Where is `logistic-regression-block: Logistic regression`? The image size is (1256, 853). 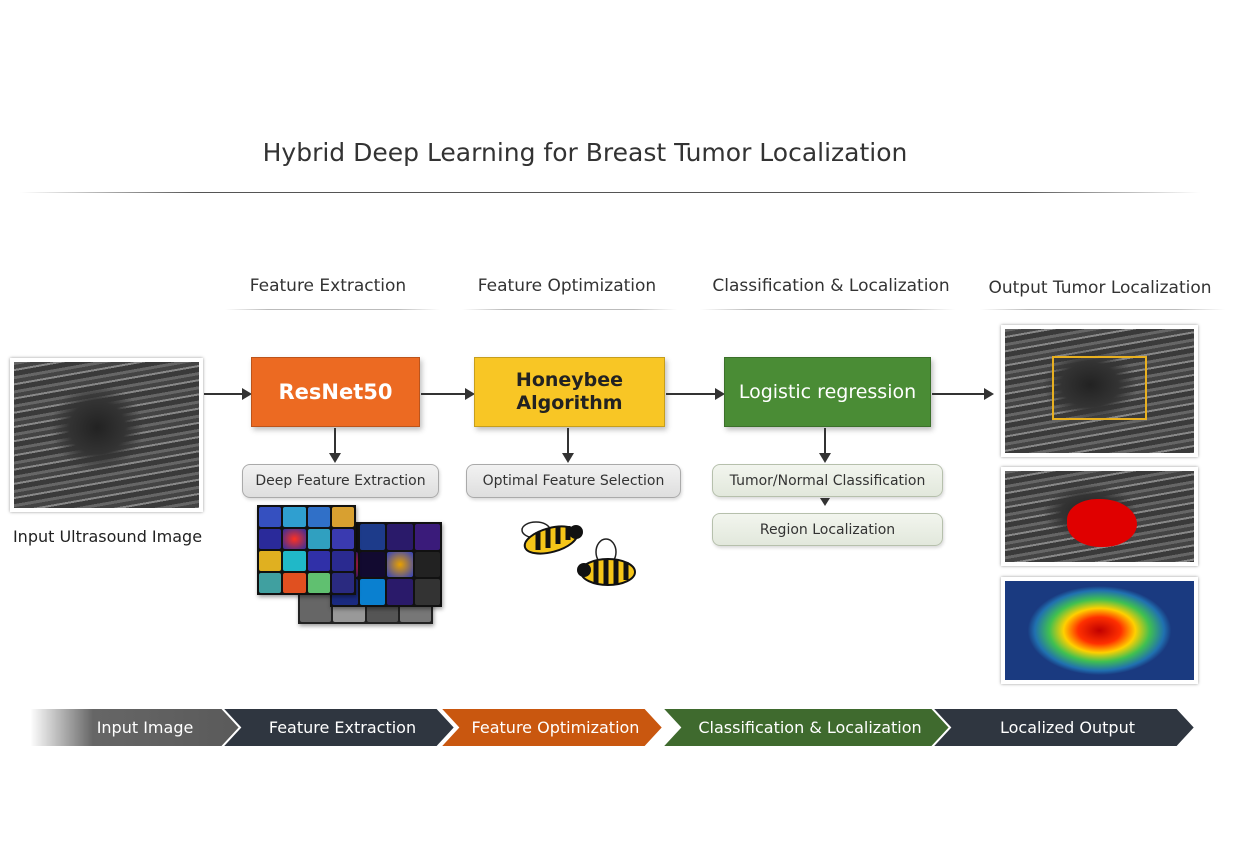 logistic-regression-block: Logistic regression is located at coordinates (827, 392).